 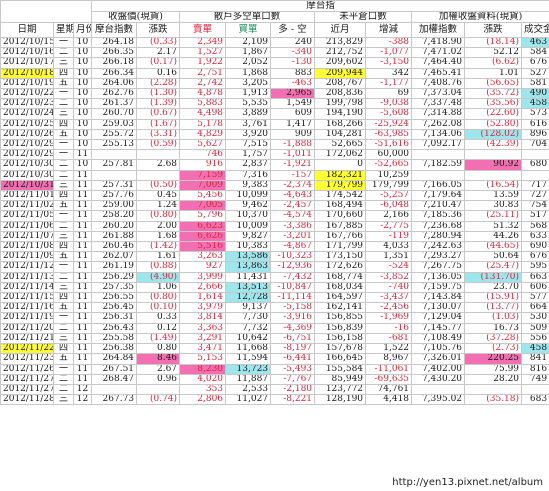 What do you see at coordinates (493, 328) in the screenshot?
I see `row-taiex-change: 16.73` at bounding box center [493, 328].